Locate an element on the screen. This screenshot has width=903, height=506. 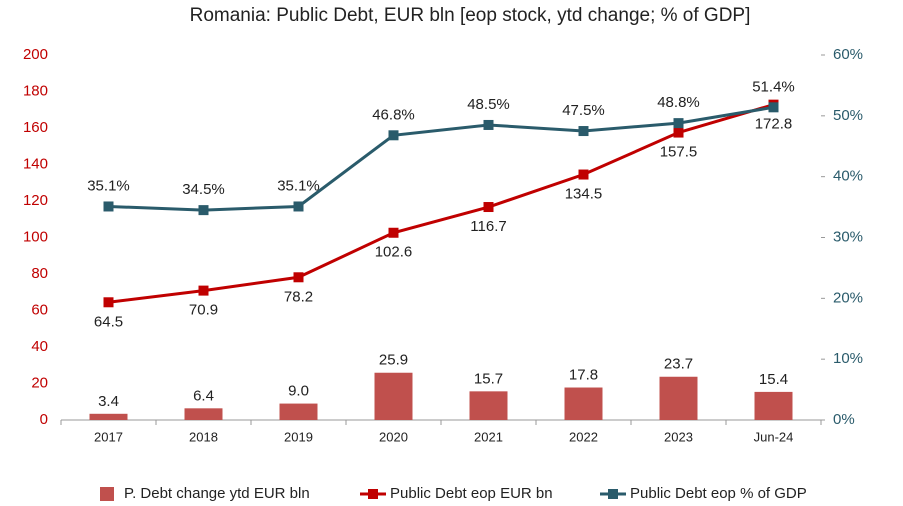
data-label: 23.7 is located at coordinates (678, 364).